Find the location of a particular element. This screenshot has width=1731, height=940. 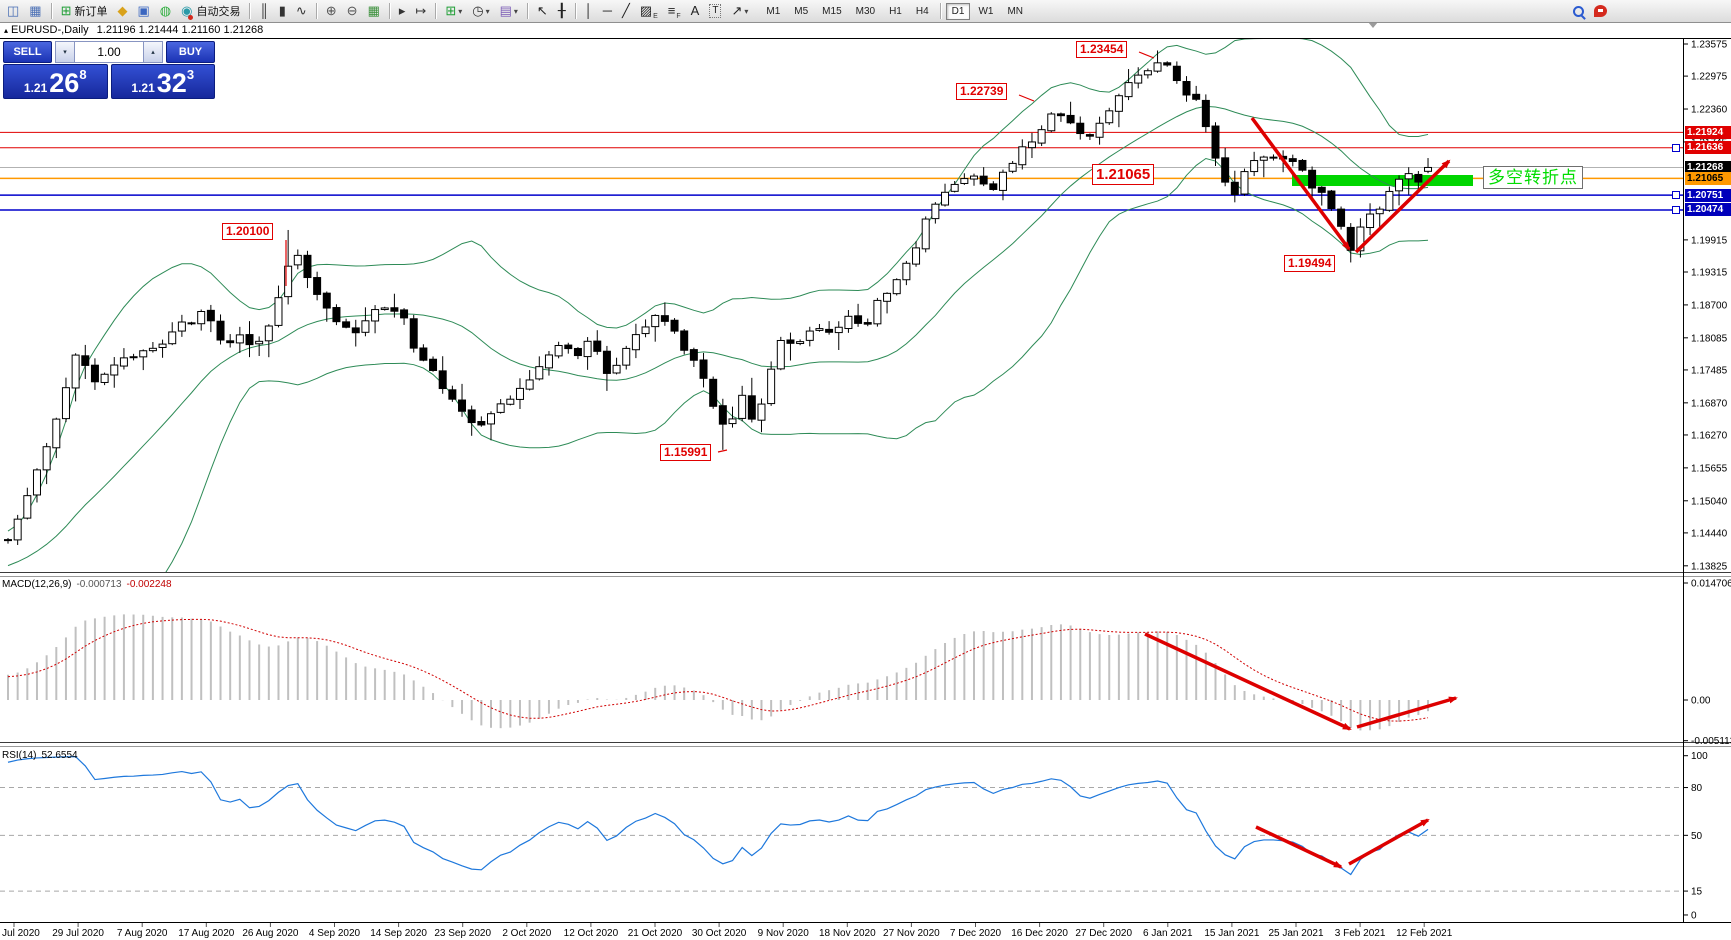

fibonacci-button: ≡ F is located at coordinates (674, 11).